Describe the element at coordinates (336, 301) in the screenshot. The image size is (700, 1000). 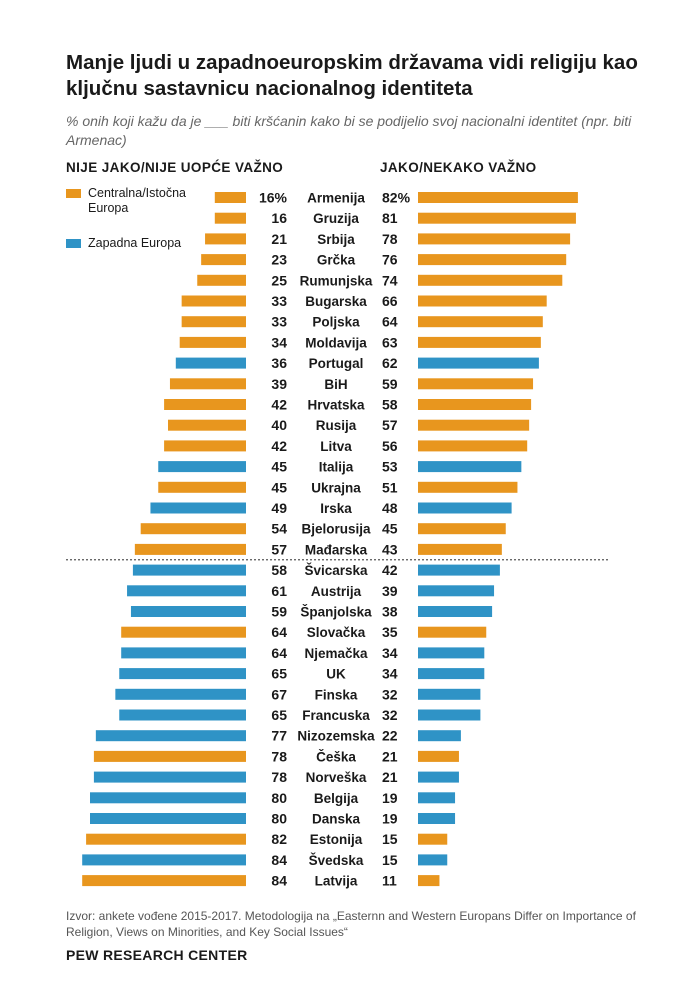
I see `country-label: Bugarska` at that location.